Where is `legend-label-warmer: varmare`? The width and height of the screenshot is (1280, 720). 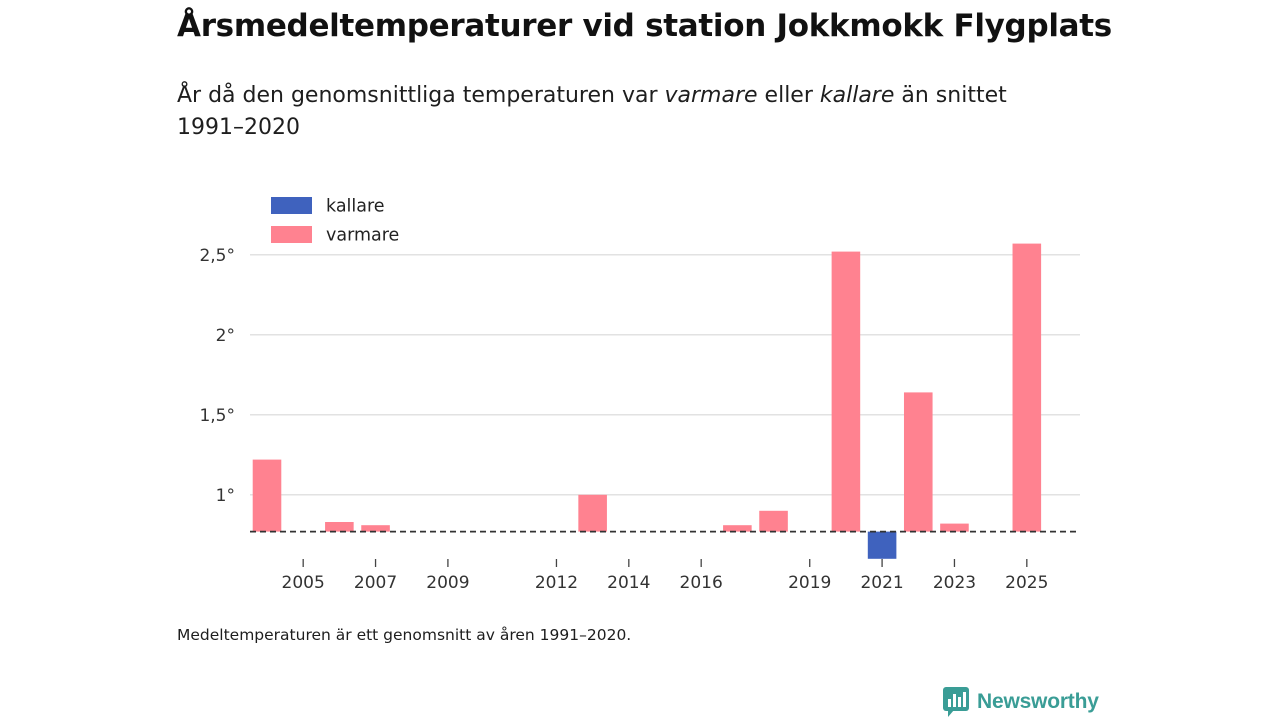 legend-label-warmer: varmare is located at coordinates (362, 236).